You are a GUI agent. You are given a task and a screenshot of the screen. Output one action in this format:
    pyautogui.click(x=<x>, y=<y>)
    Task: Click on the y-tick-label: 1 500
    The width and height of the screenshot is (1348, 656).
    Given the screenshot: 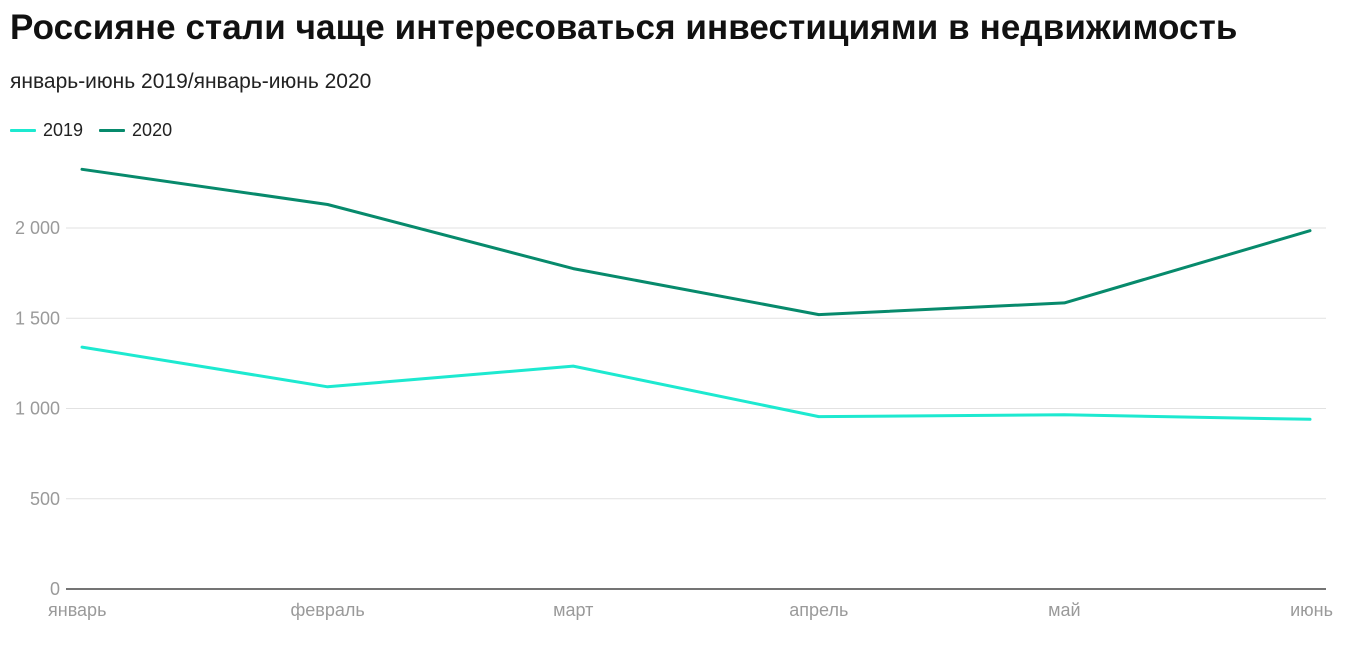 What is the action you would take?
    pyautogui.click(x=37, y=318)
    